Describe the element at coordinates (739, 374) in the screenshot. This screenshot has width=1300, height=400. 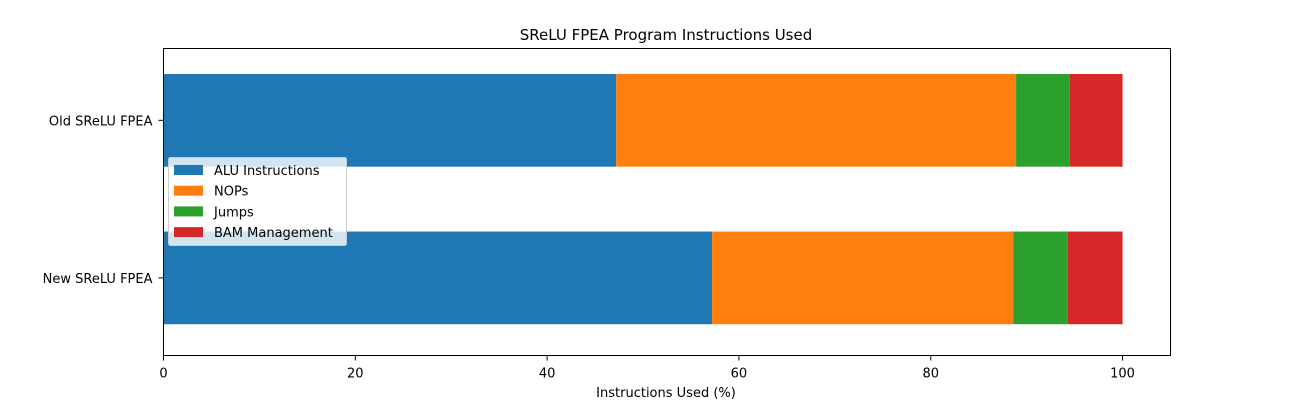
I see `x-tick-label: 60` at that location.